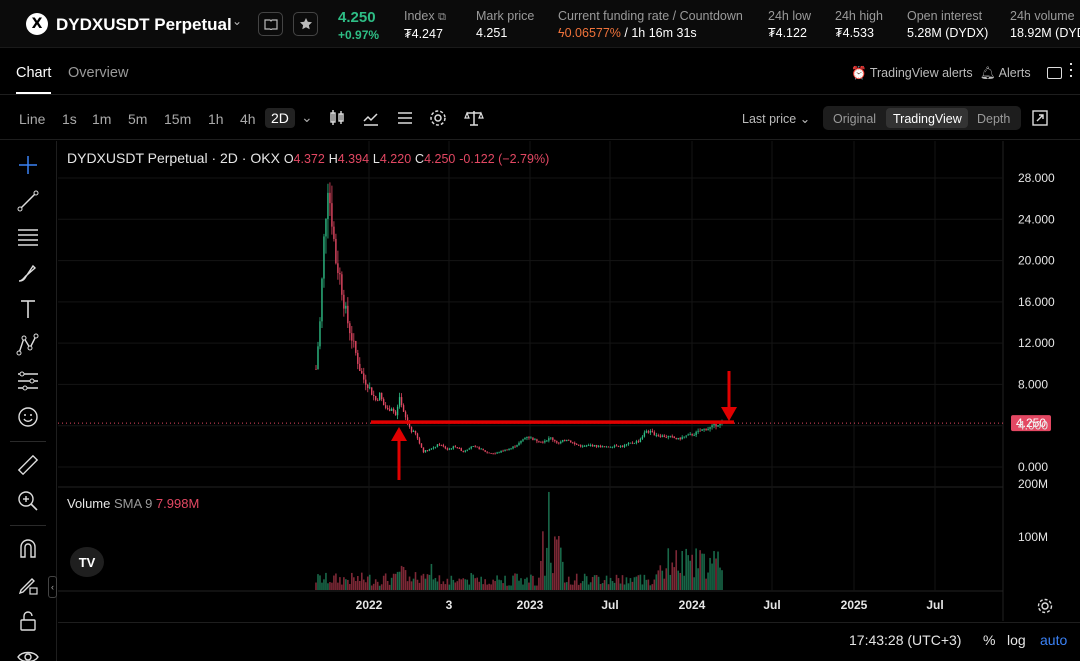  What do you see at coordinates (912, 73) in the screenshot?
I see `tradingview-alerts-button: ⏰ TradingView alerts` at bounding box center [912, 73].